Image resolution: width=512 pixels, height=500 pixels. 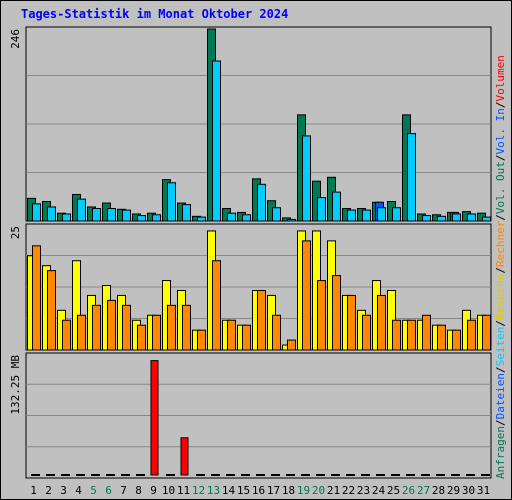 I want to click on legend-part: Volumen, so click(x=500, y=78).